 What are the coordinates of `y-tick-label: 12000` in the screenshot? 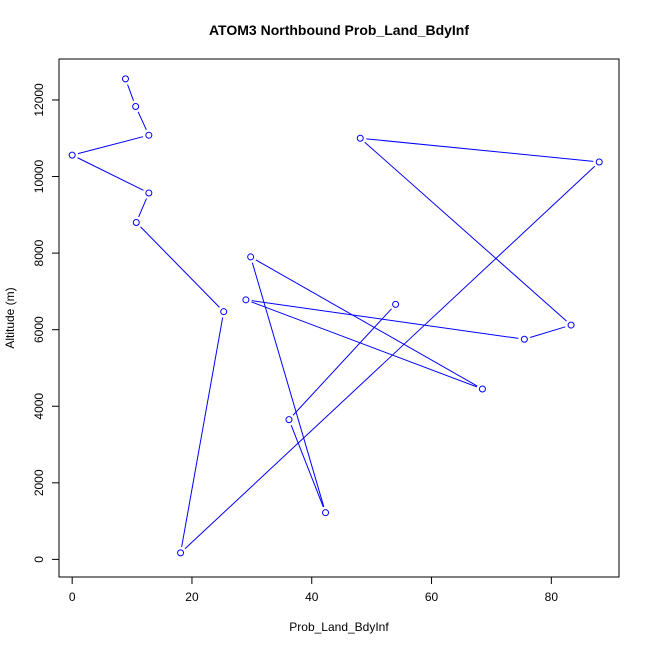 It's located at (39, 100).